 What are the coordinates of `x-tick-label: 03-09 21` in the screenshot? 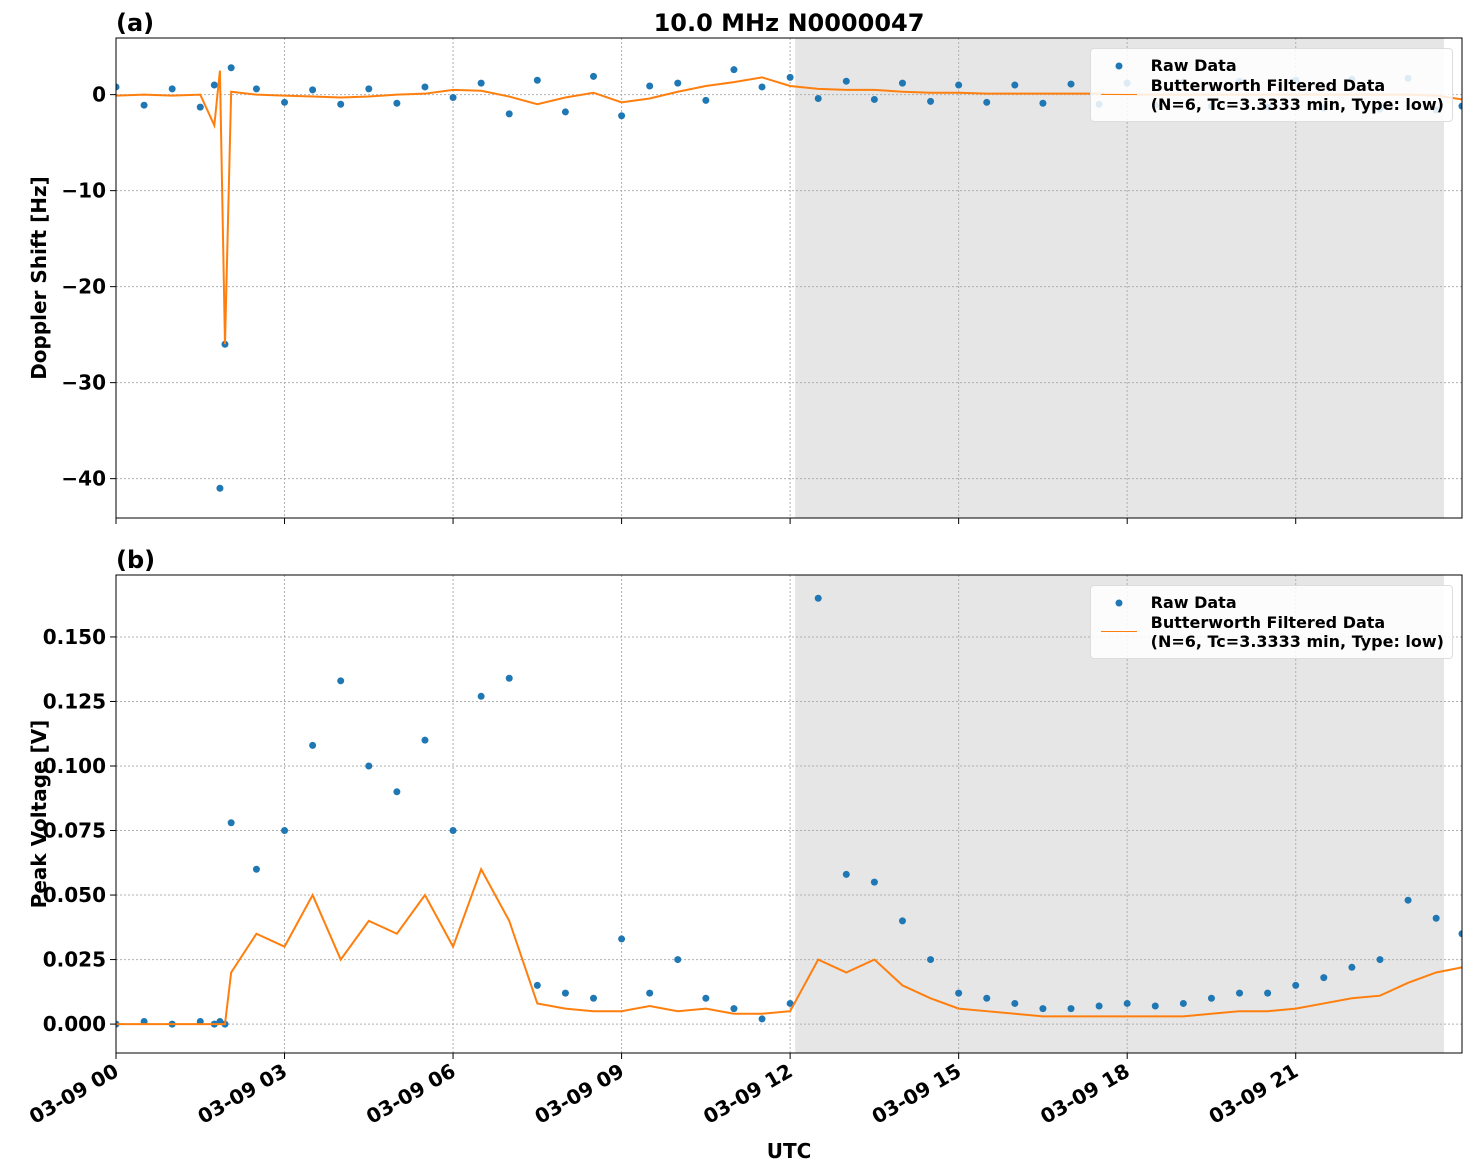 It's located at (1254, 1094).